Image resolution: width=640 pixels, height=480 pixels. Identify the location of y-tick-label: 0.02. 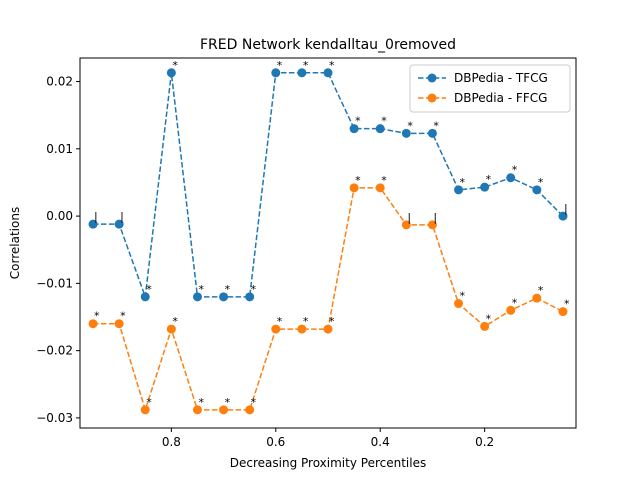
(59, 82).